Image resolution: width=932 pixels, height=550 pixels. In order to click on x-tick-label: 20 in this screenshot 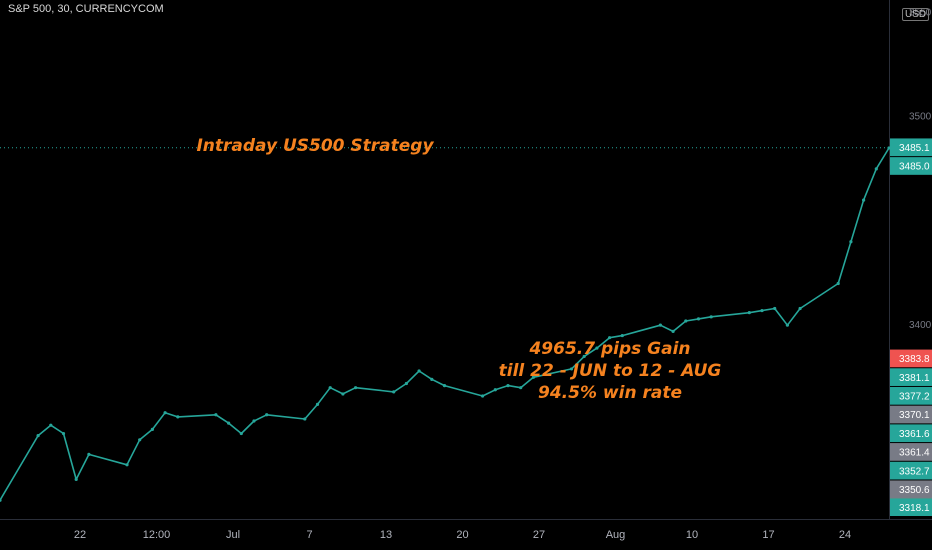, I will do `click(462, 535)`.